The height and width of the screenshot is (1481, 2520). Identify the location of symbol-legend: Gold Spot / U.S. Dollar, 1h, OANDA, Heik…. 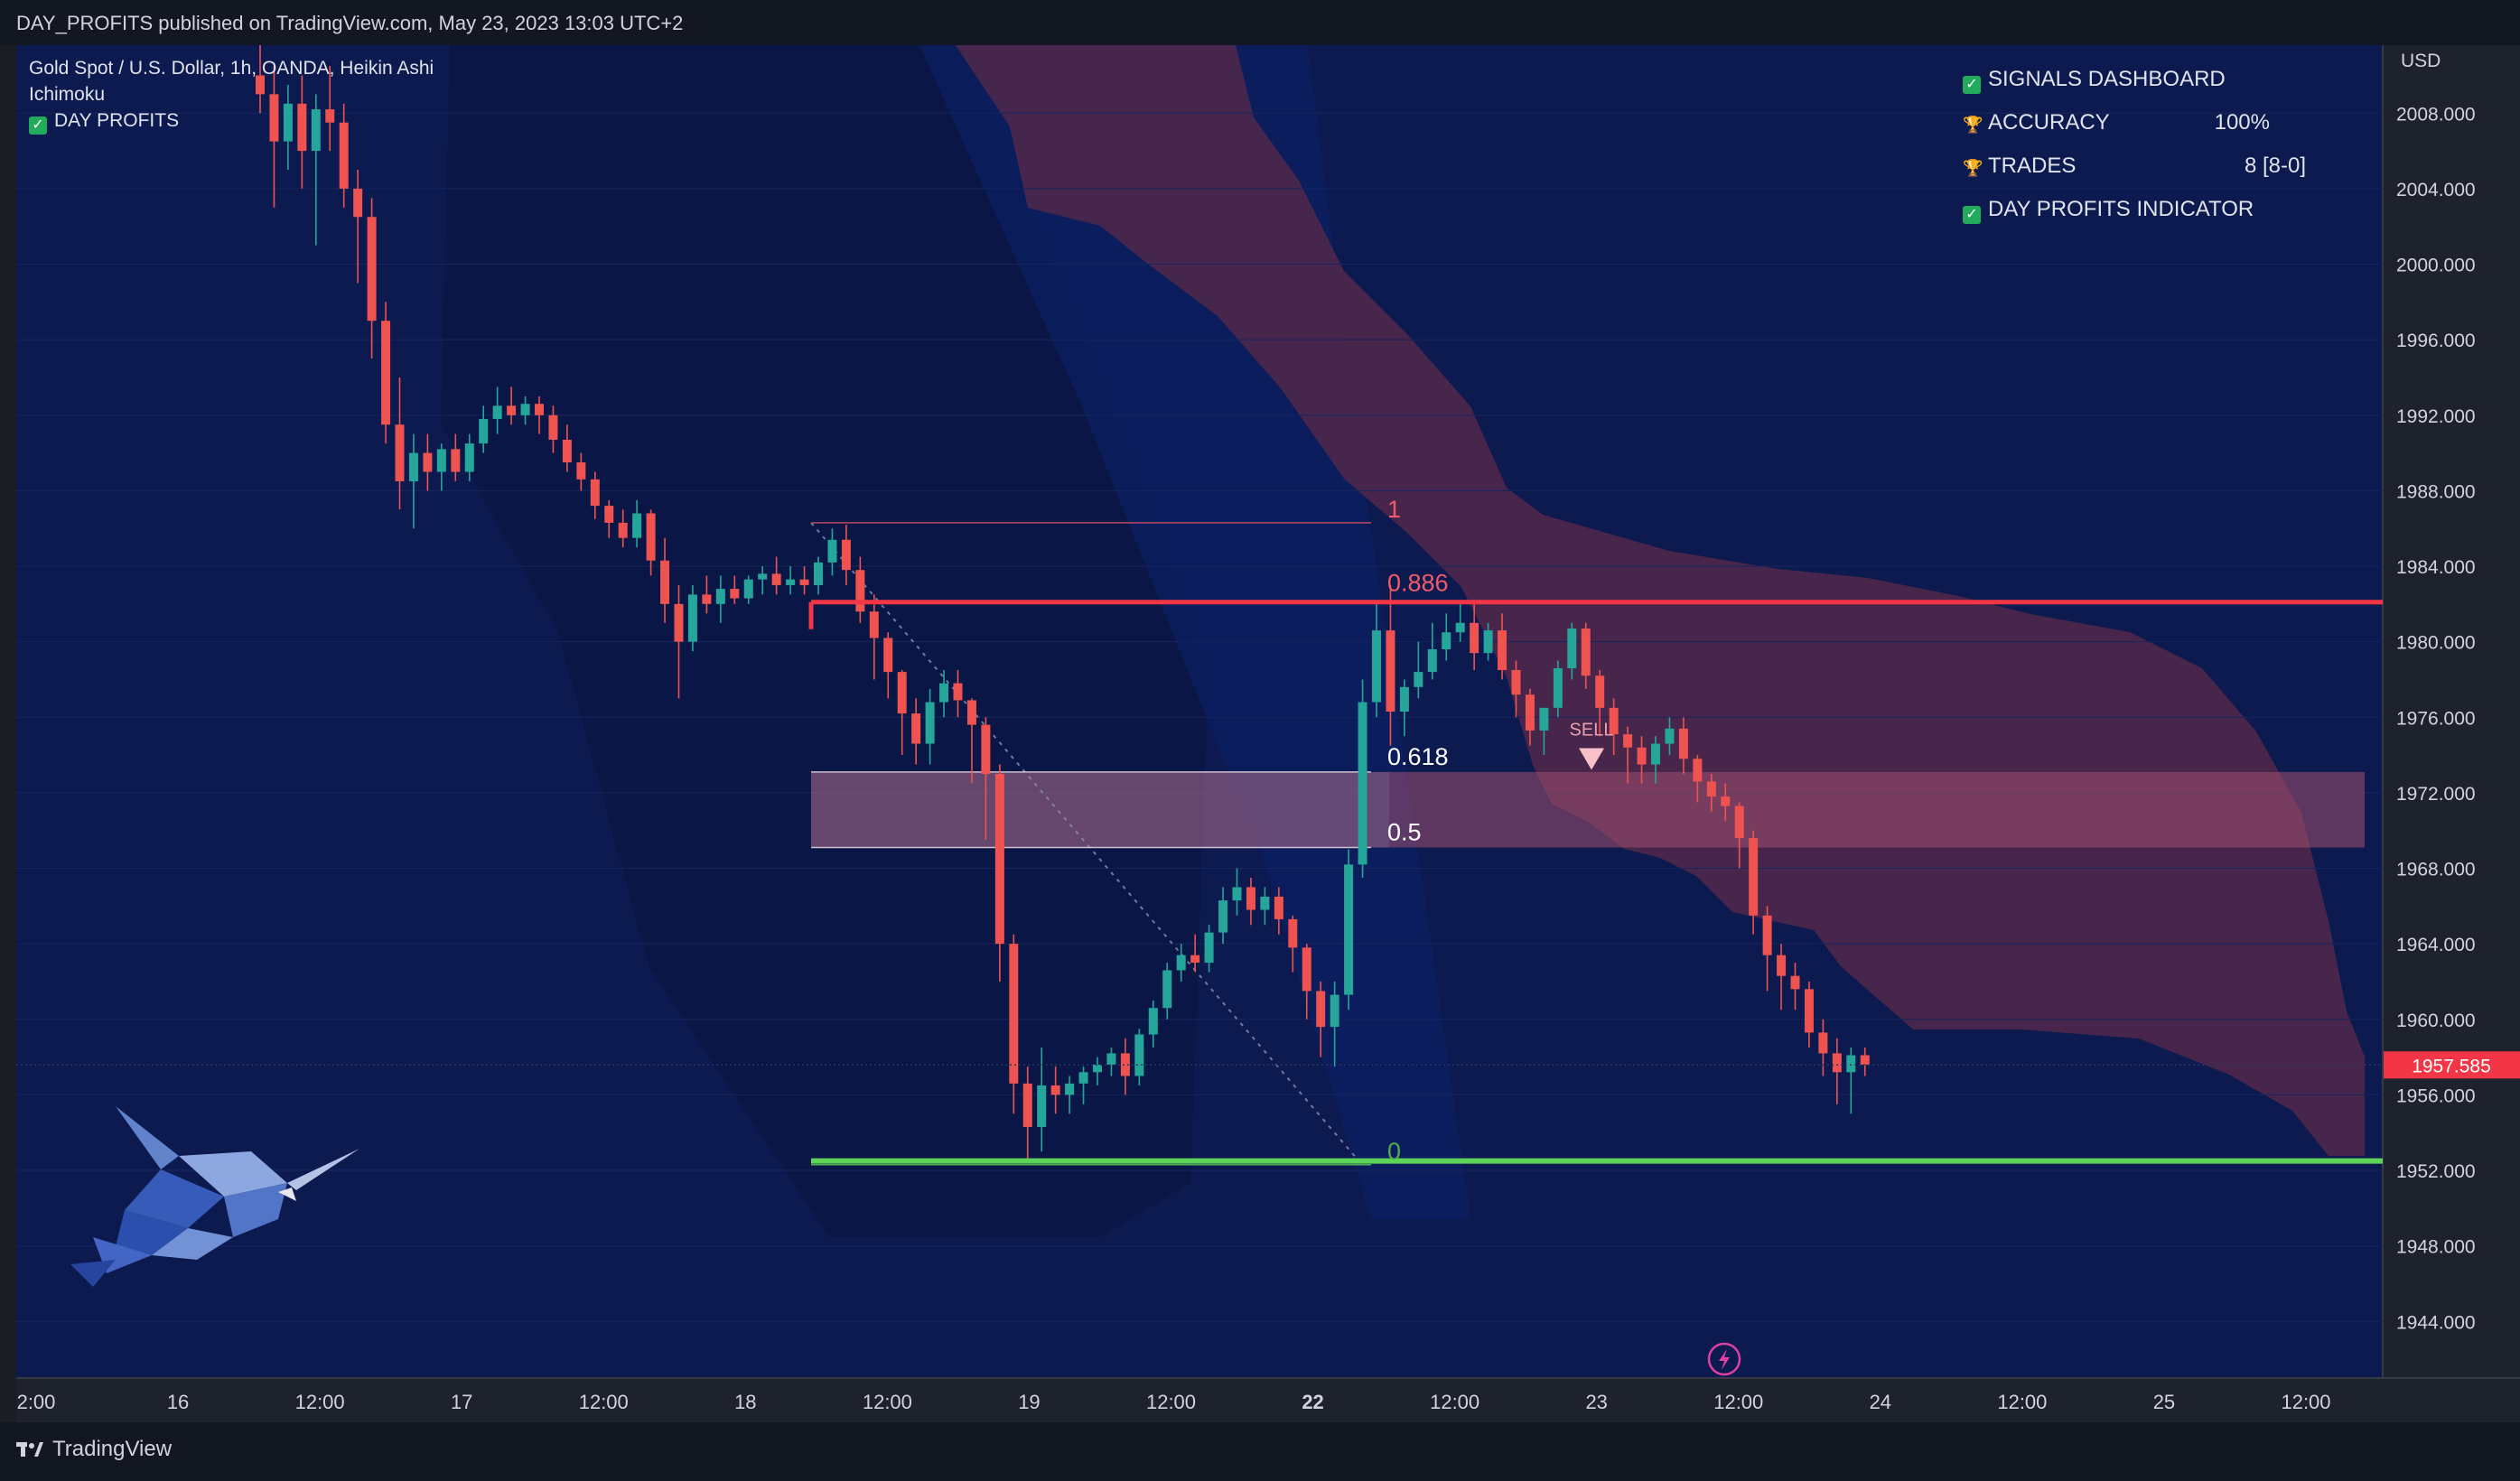
(231, 96).